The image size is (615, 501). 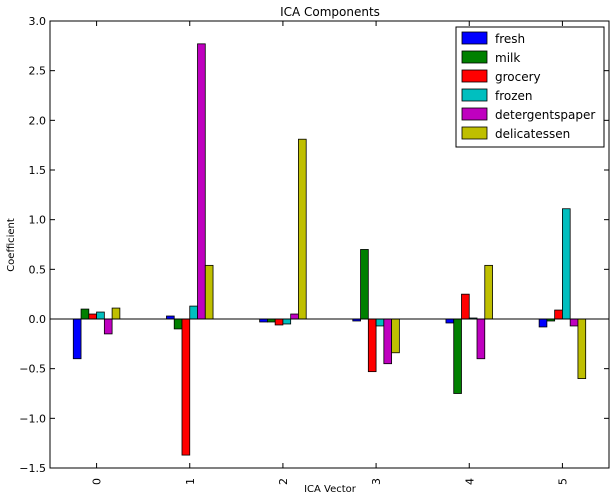 What do you see at coordinates (38, 120) in the screenshot?
I see `y-tick-label: 2.0` at bounding box center [38, 120].